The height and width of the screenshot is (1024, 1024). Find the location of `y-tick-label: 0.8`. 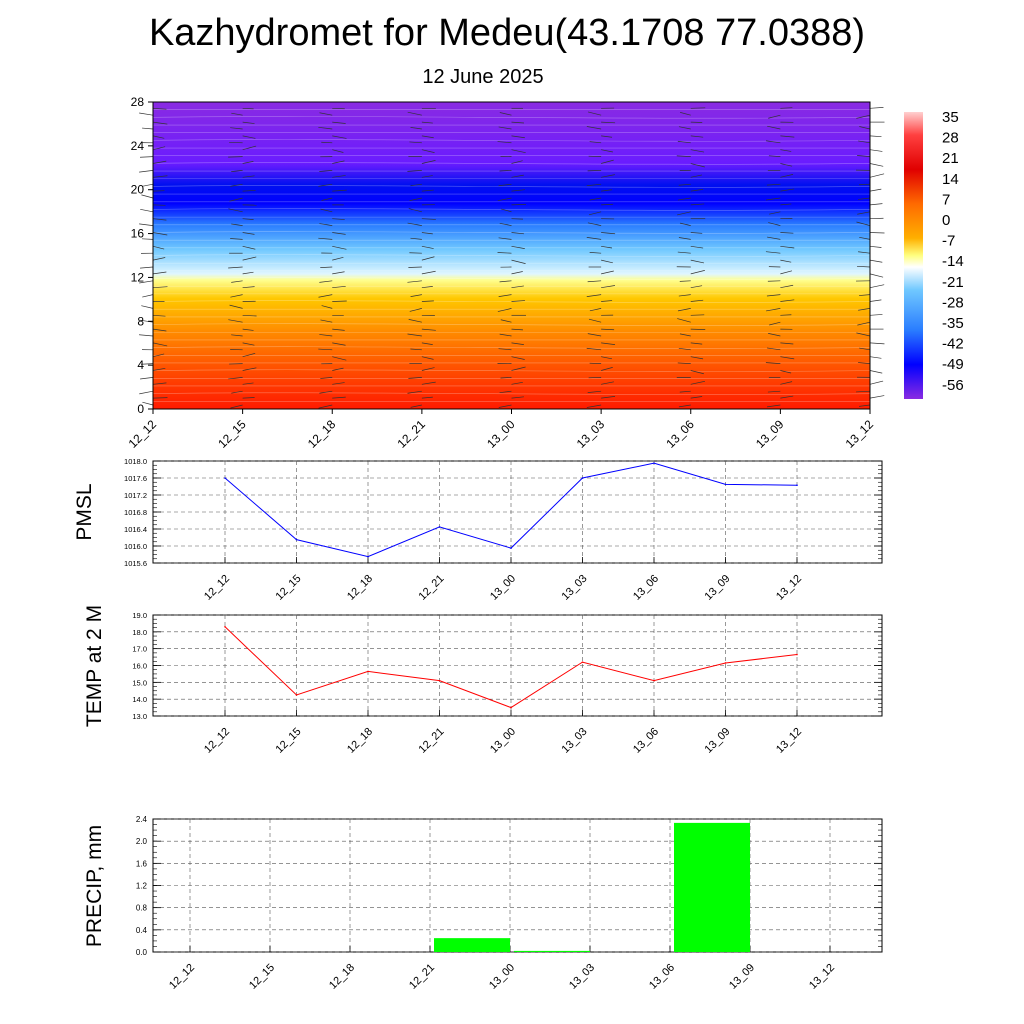

y-tick-label: 0.8 is located at coordinates (142, 908).